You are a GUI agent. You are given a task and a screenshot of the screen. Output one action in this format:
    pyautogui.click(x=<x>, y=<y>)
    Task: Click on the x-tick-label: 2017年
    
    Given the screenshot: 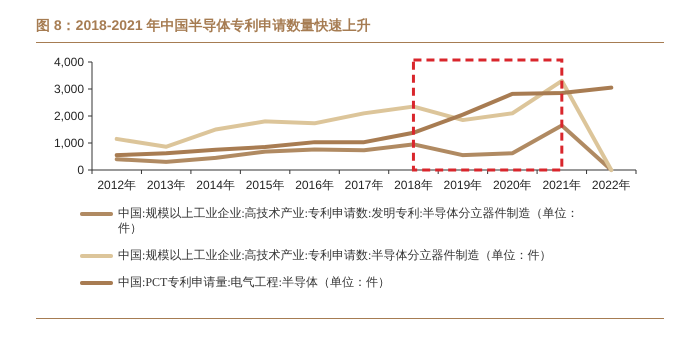 What is the action you would take?
    pyautogui.click(x=364, y=185)
    